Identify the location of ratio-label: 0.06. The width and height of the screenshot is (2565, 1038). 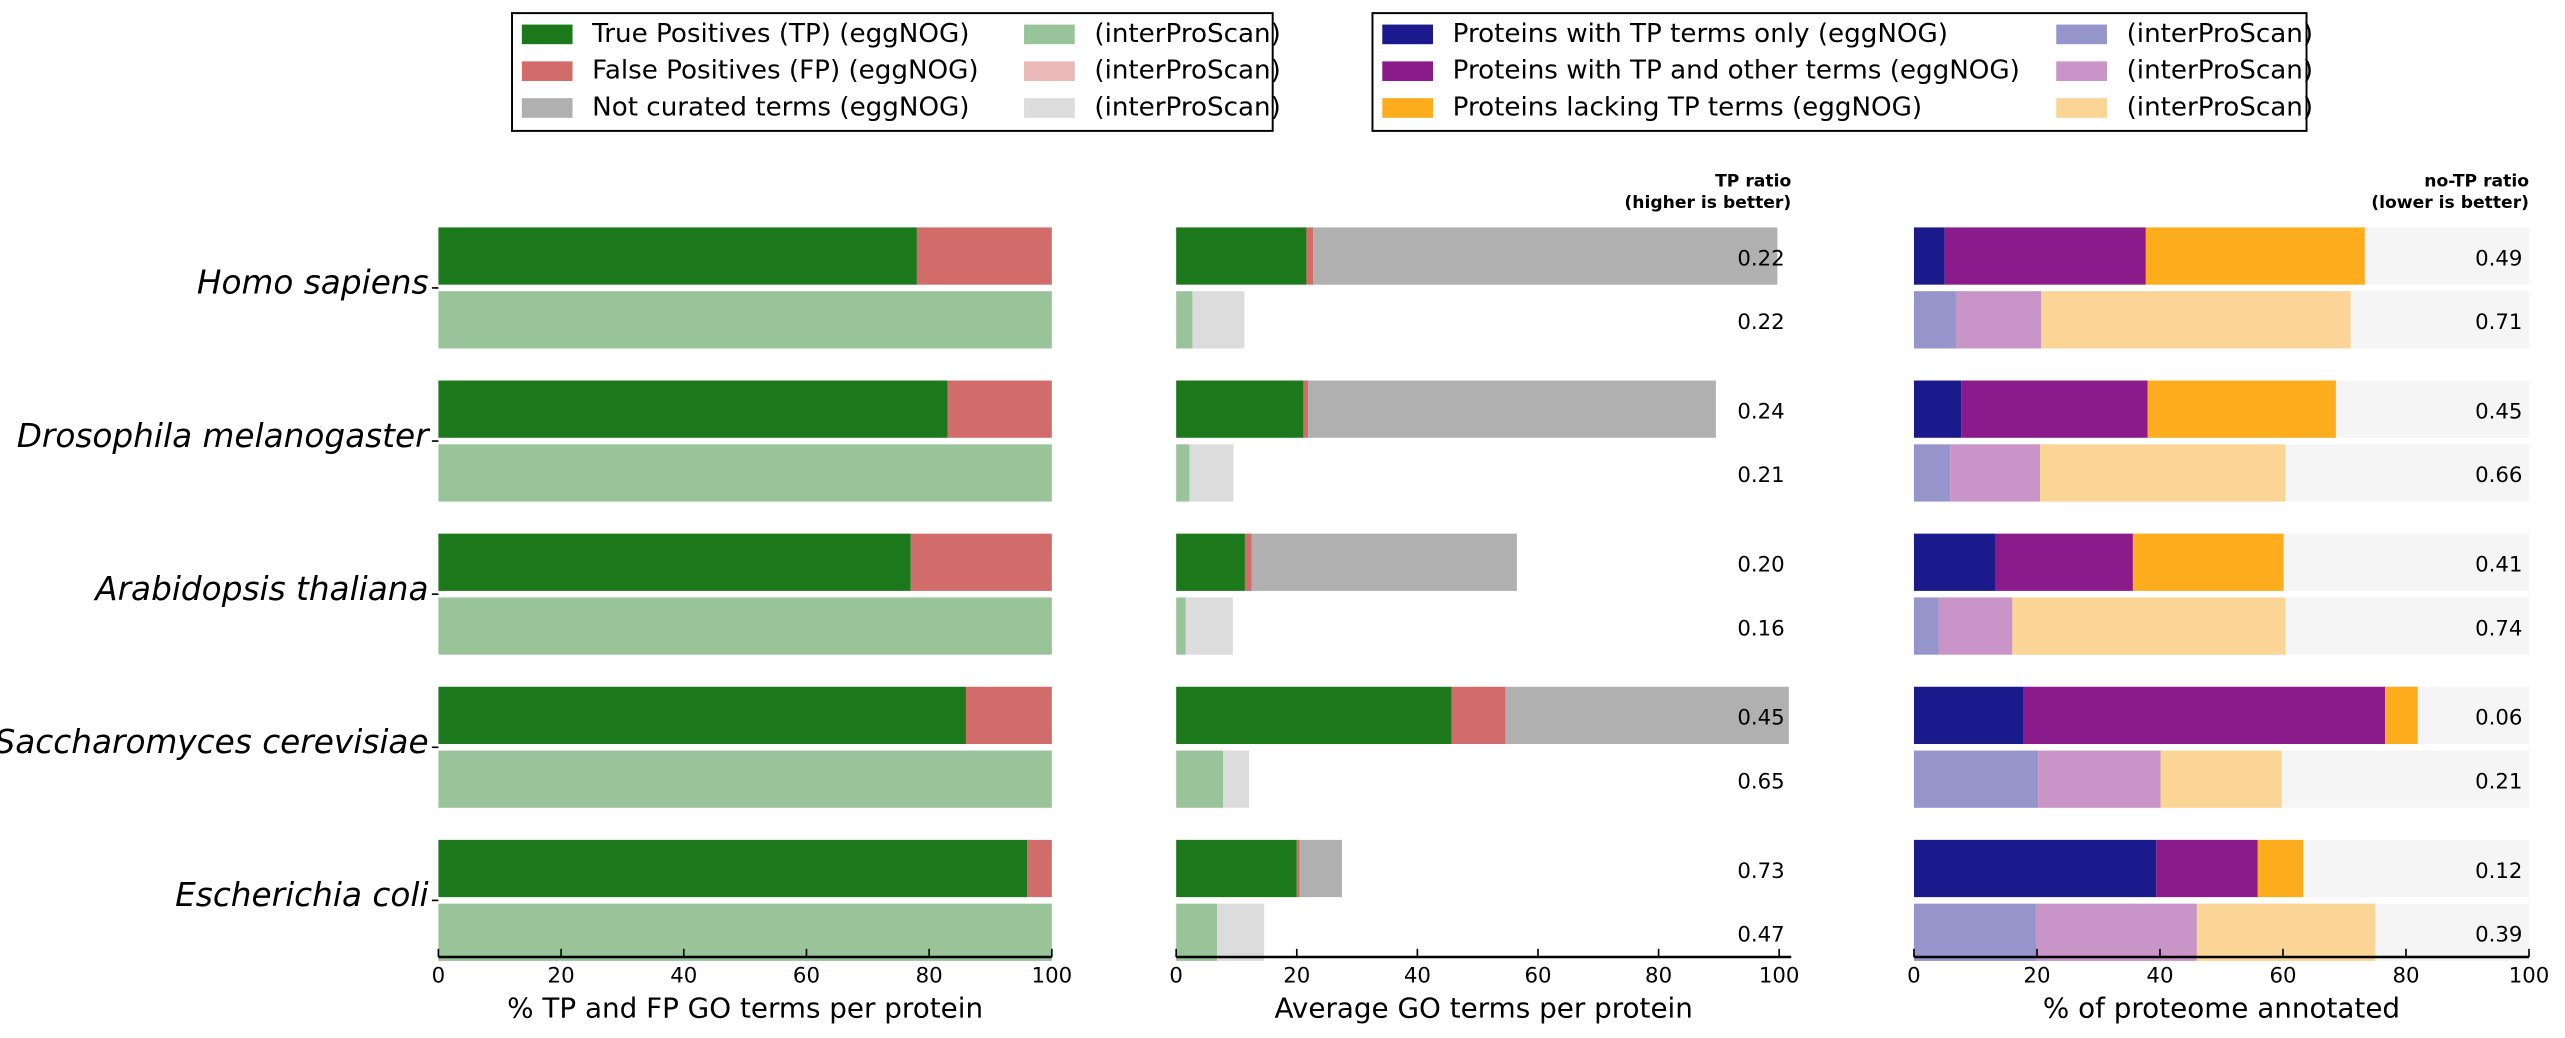
(2498, 718).